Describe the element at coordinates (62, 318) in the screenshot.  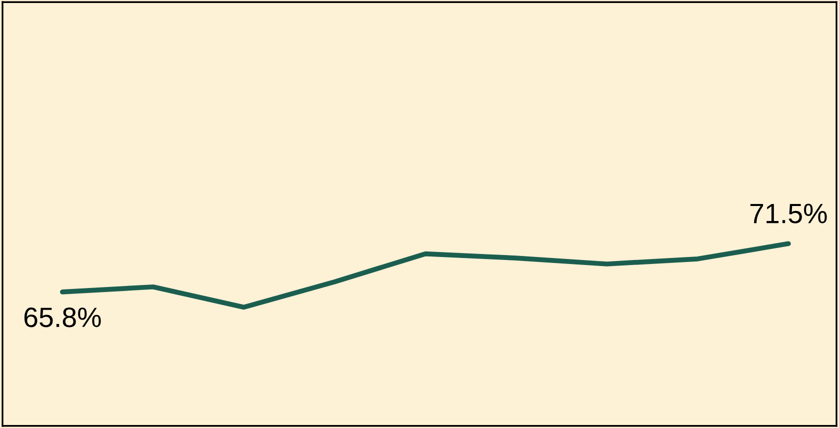
I see `data-label: 65.8%` at that location.